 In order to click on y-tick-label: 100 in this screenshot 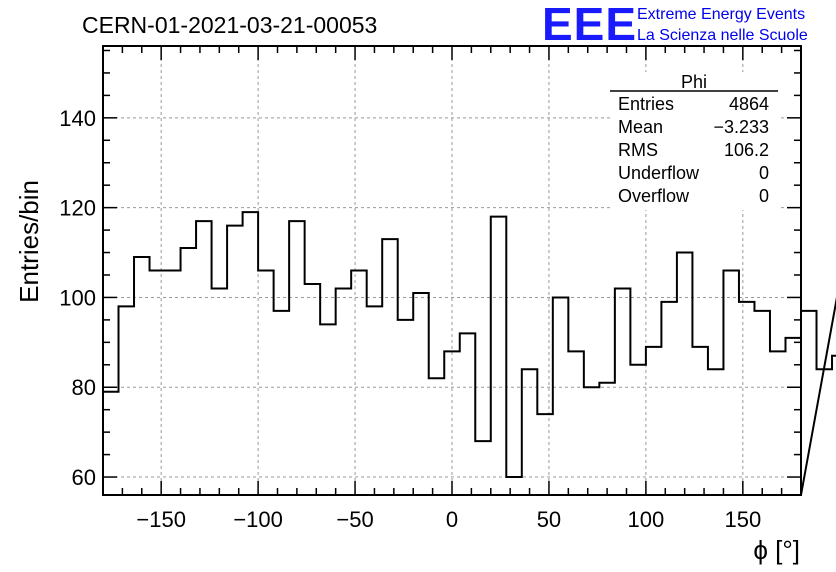, I will do `click(77, 297)`.